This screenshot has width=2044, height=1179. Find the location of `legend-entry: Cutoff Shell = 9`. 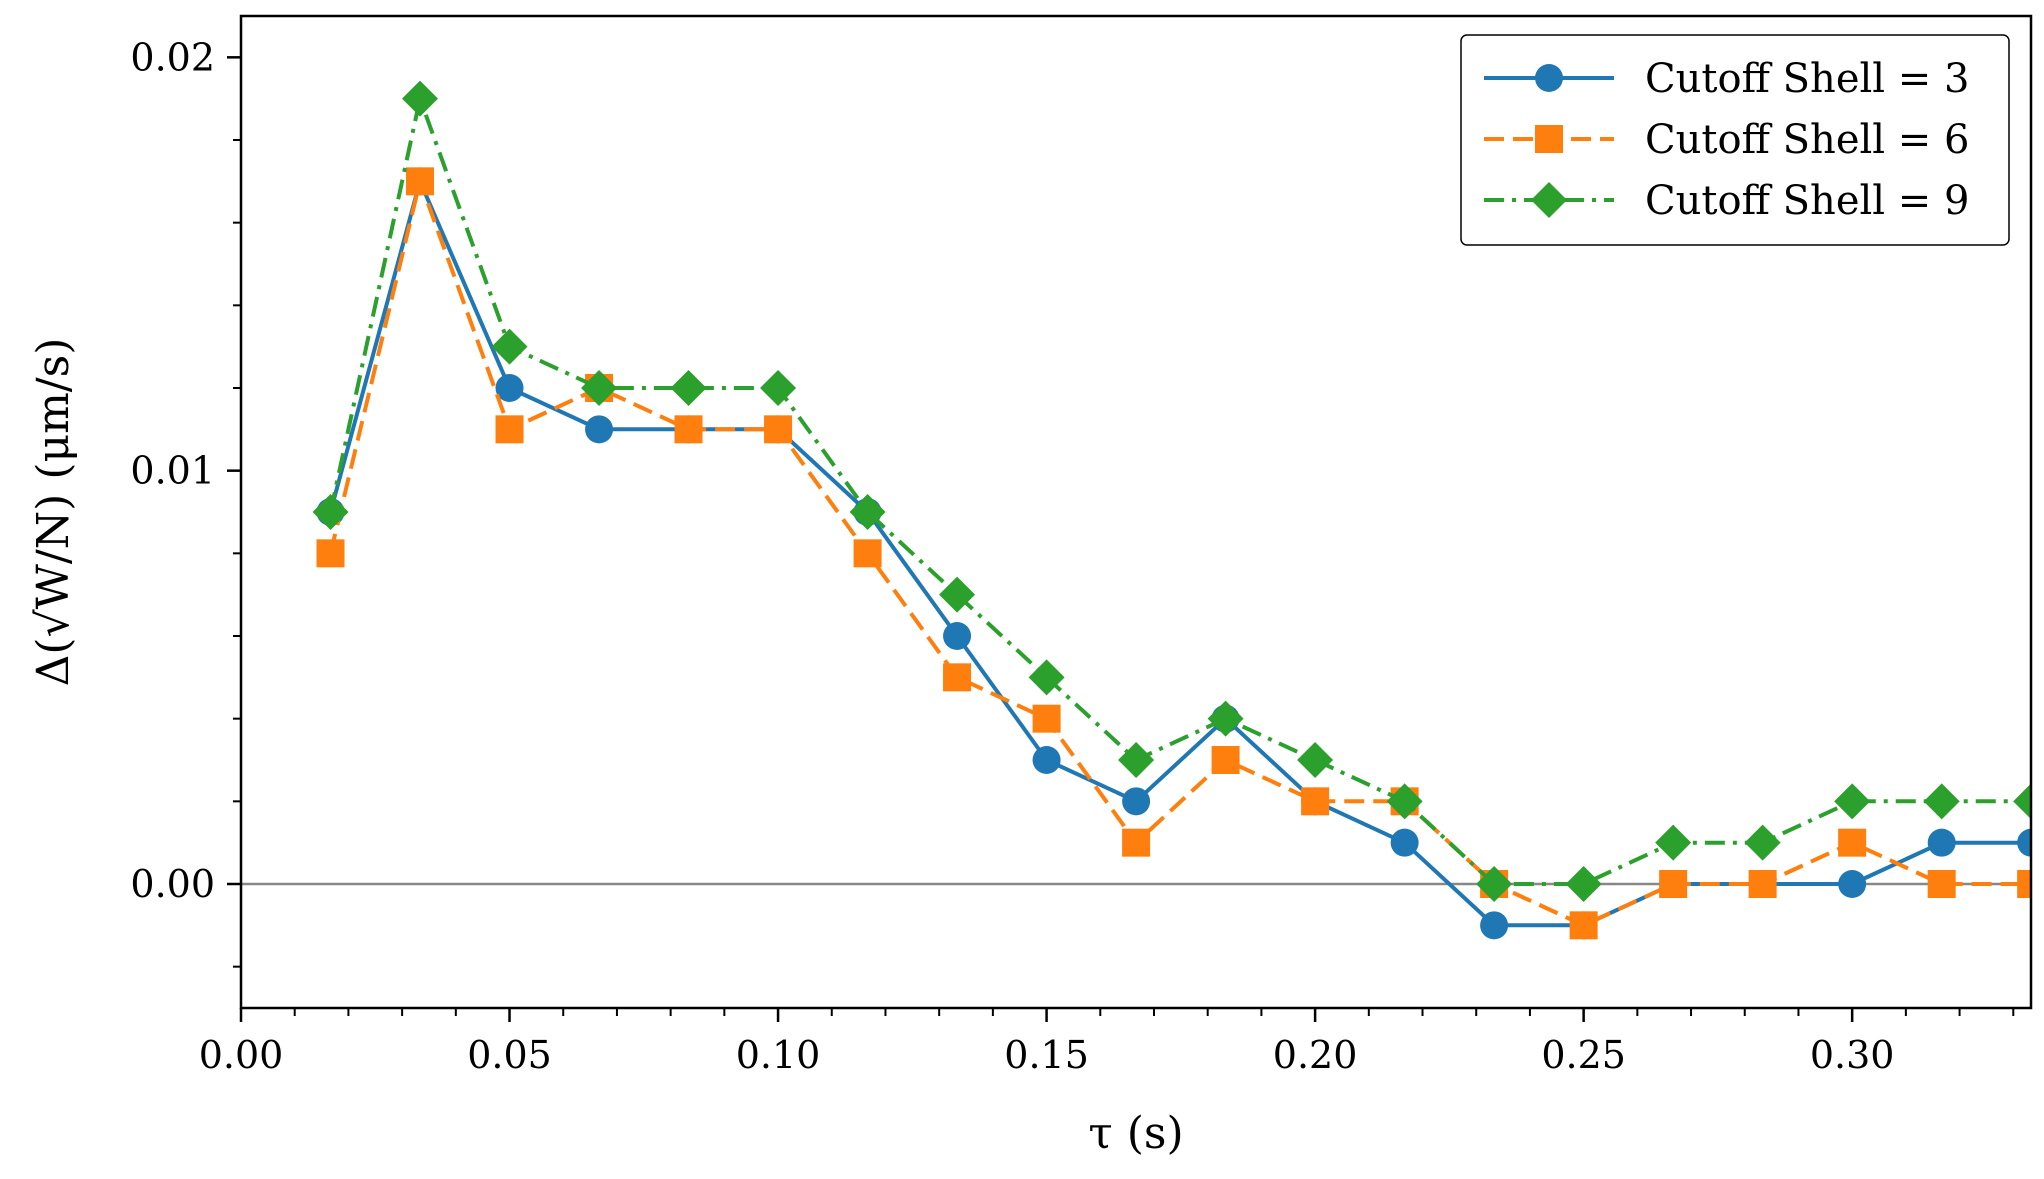

legend-entry: Cutoff Shell = 9 is located at coordinates (1726, 201).